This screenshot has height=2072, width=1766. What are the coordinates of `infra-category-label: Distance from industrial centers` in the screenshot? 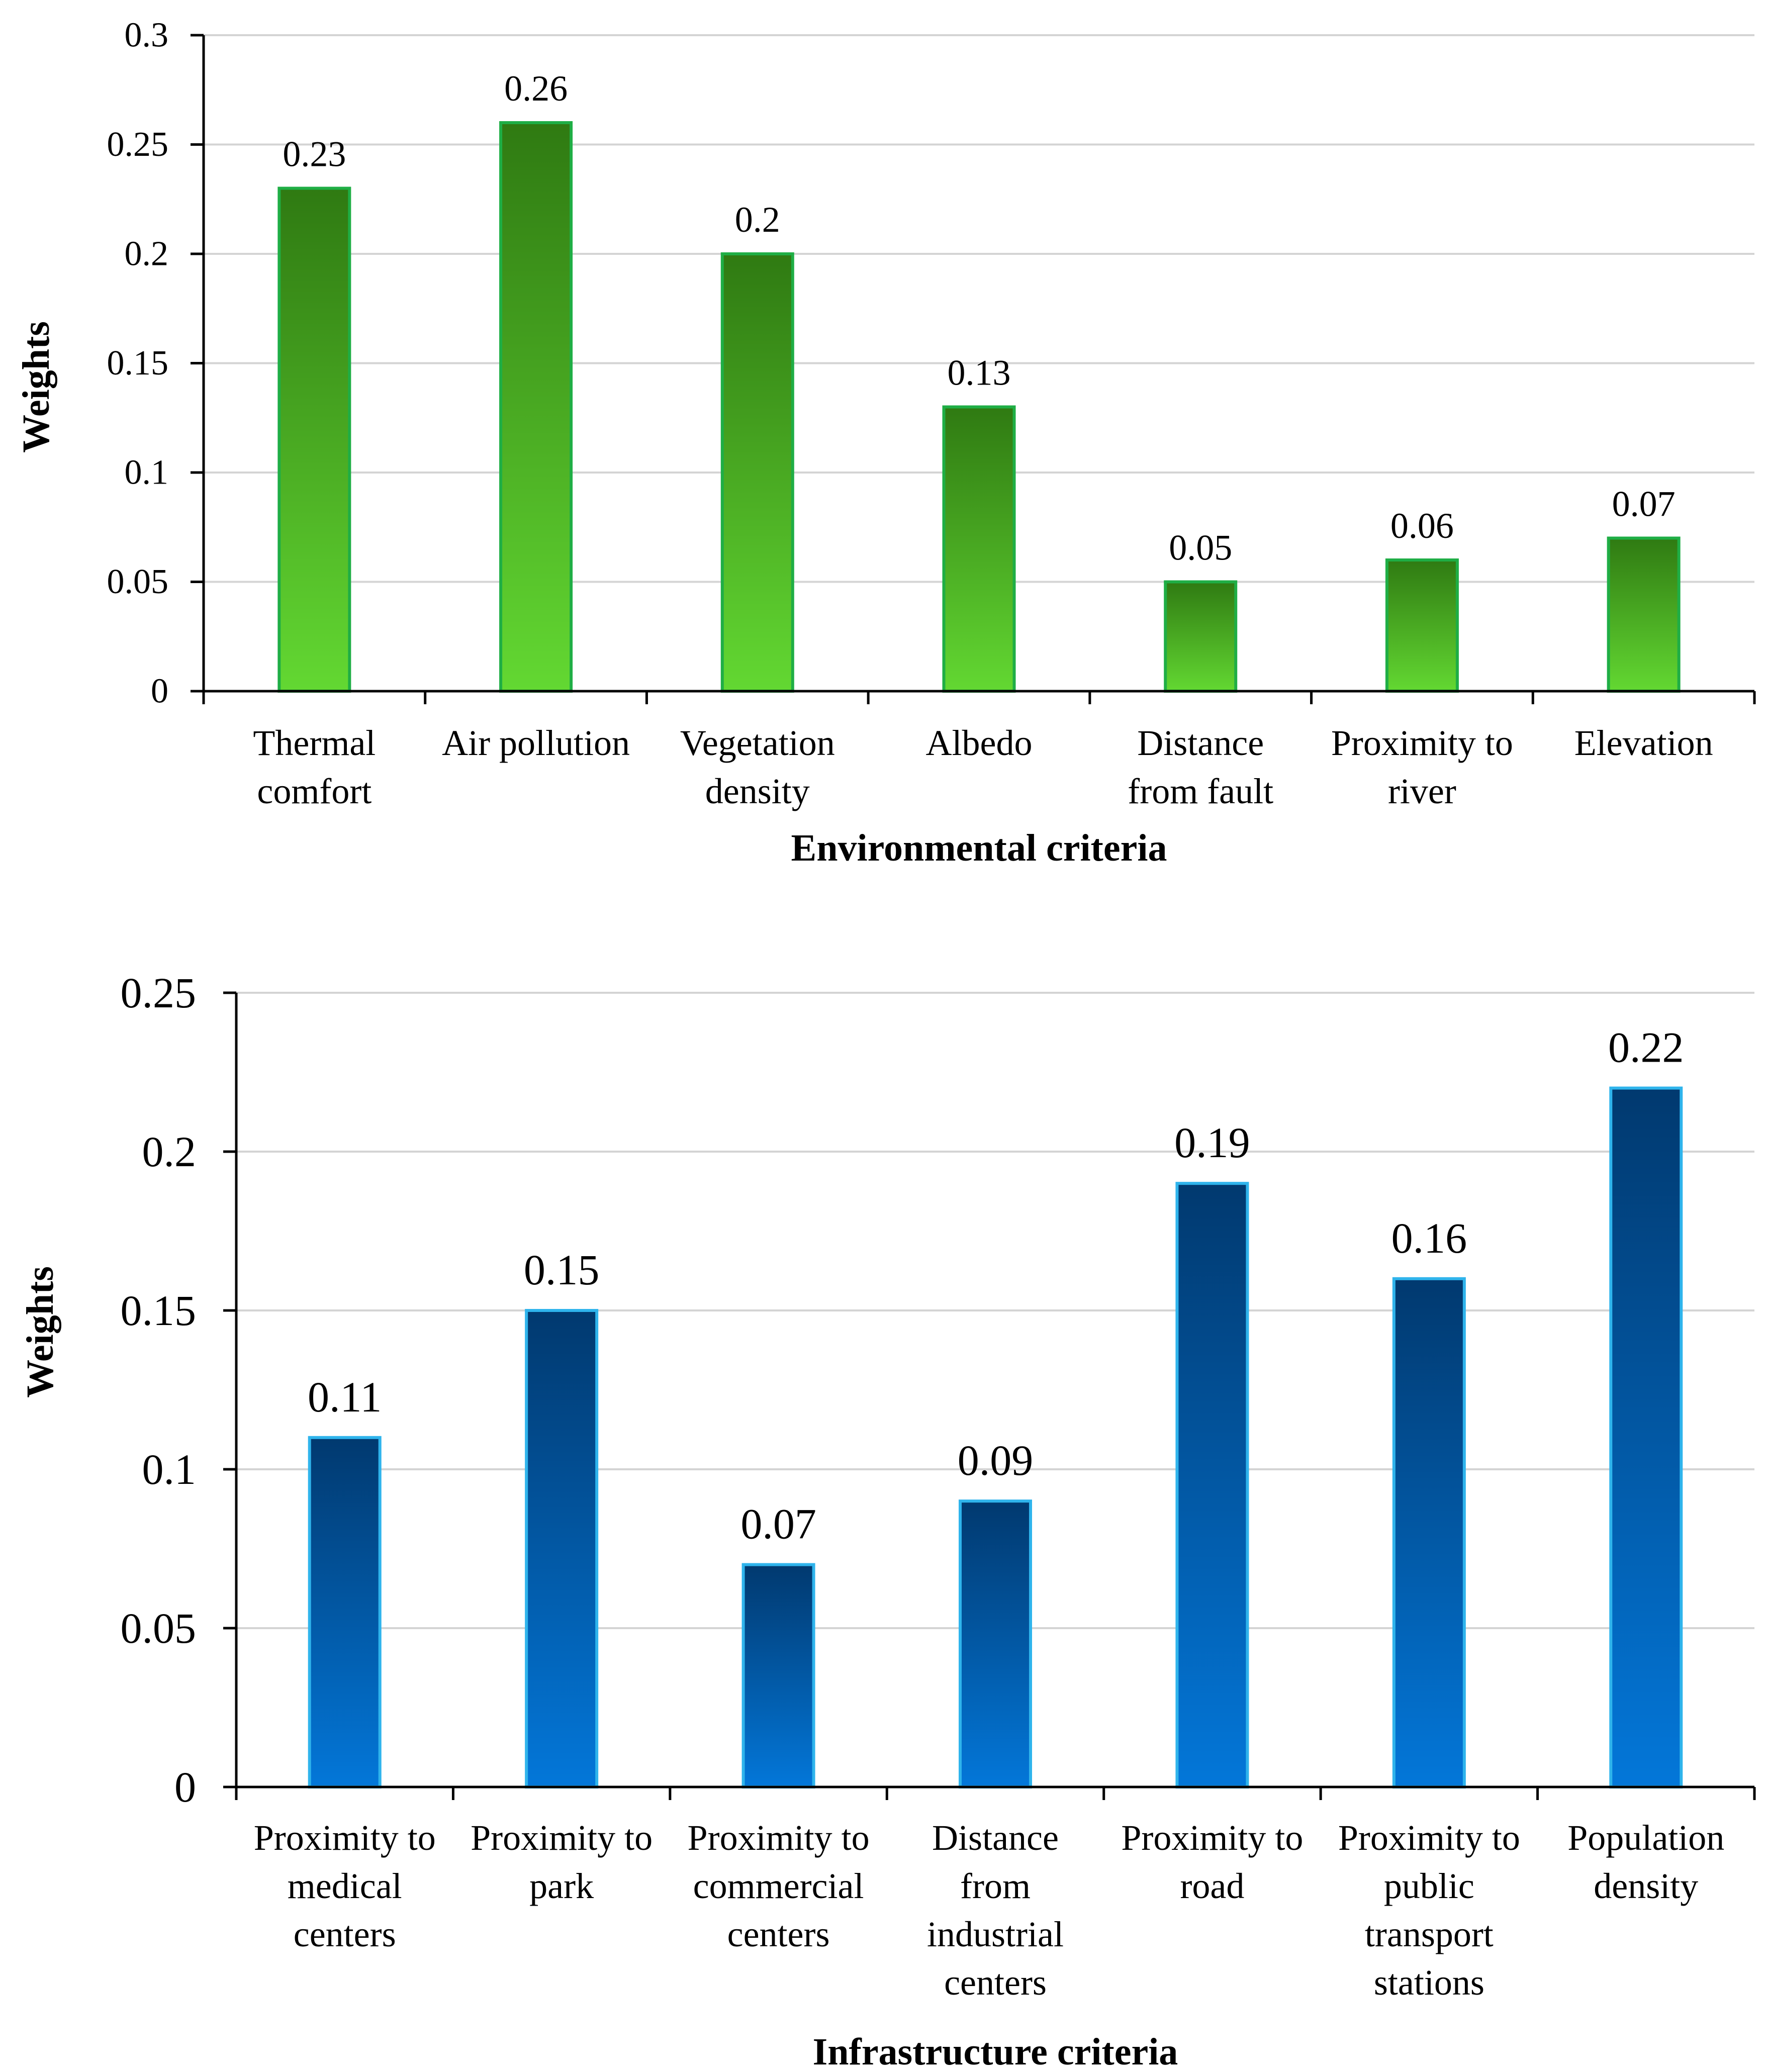 It's located at (995, 1911).